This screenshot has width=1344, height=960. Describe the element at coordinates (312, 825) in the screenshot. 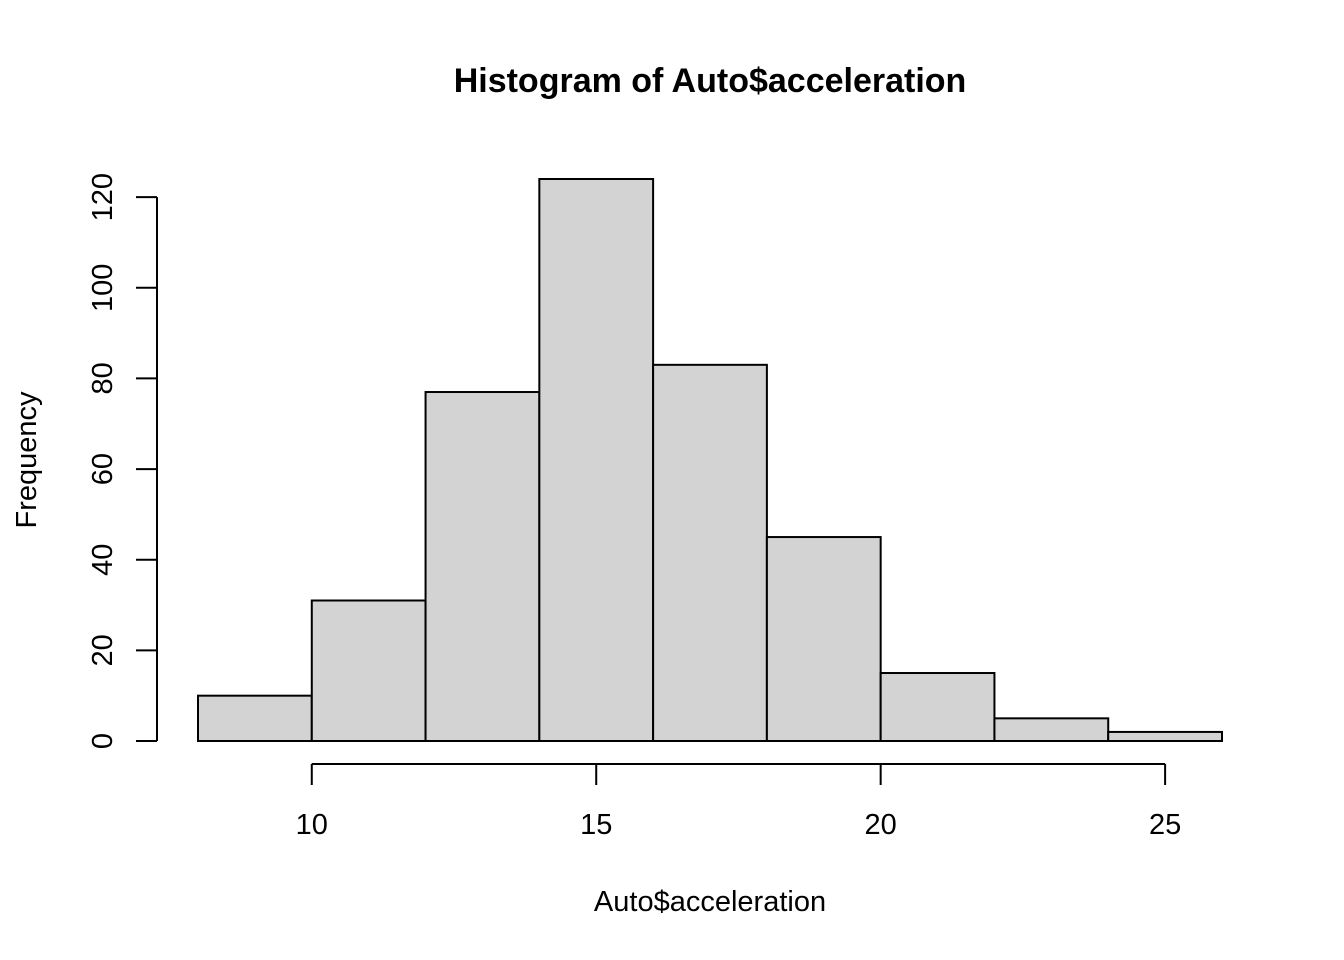

I see `x-tick-label: 10` at that location.